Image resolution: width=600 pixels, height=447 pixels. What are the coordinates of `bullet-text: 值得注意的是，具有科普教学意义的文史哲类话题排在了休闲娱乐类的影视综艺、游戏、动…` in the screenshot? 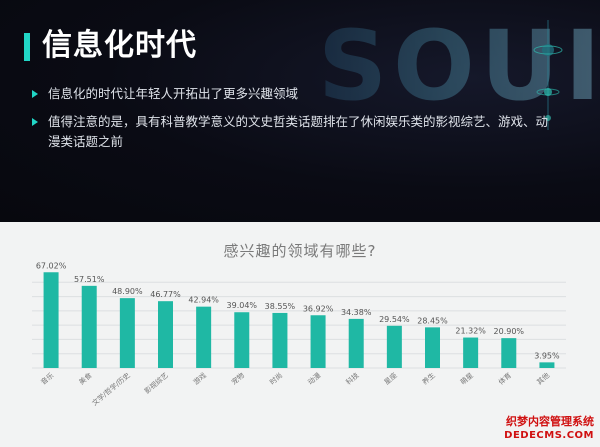 It's located at (298, 131).